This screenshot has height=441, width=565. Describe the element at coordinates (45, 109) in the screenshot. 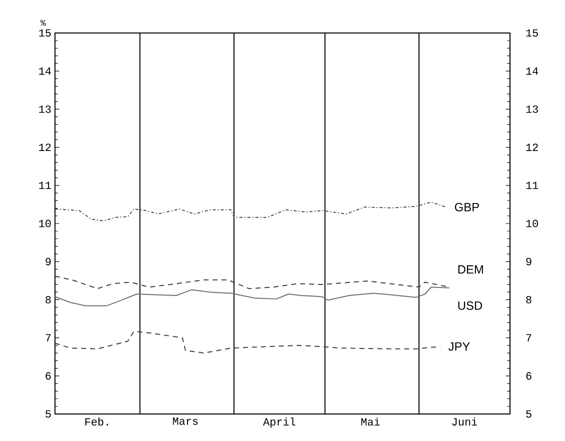

I see `y2-tick-label: 13` at that location.